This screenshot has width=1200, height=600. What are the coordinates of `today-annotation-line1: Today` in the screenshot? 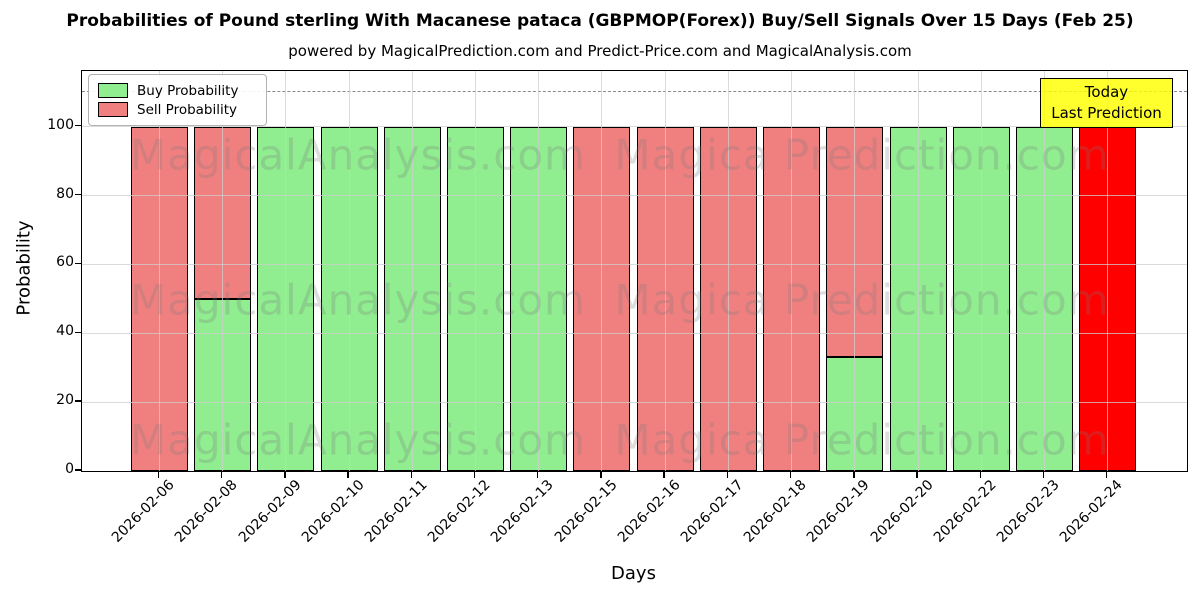 It's located at (1106, 92).